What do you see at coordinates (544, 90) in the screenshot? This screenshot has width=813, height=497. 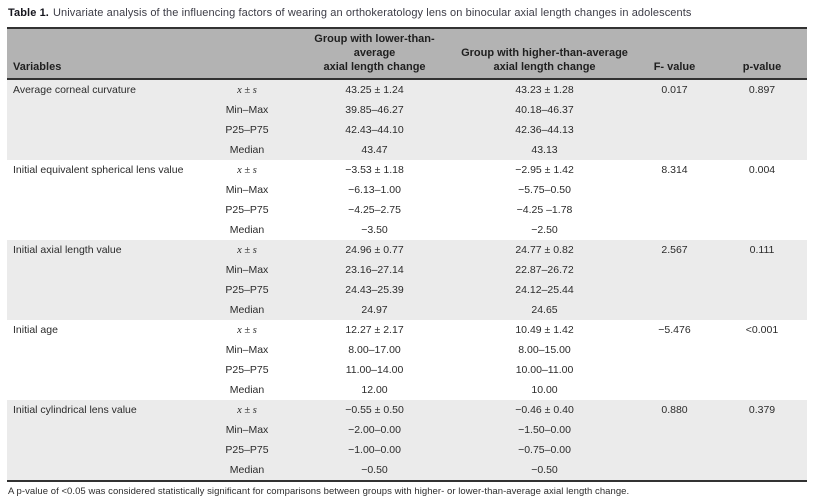 I see `higher-group-cell: 43.23 ± 1.28` at bounding box center [544, 90].